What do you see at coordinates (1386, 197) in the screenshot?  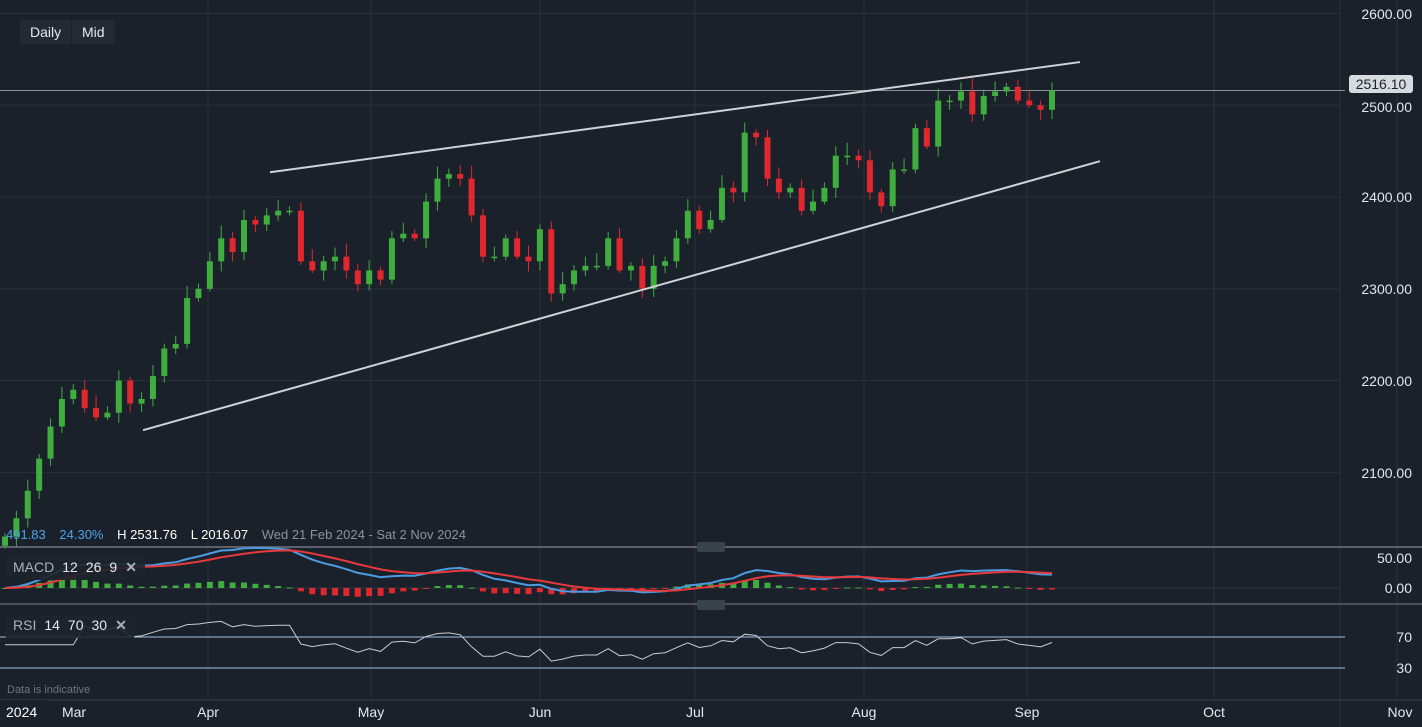 I see `y-tick: 2400.00` at bounding box center [1386, 197].